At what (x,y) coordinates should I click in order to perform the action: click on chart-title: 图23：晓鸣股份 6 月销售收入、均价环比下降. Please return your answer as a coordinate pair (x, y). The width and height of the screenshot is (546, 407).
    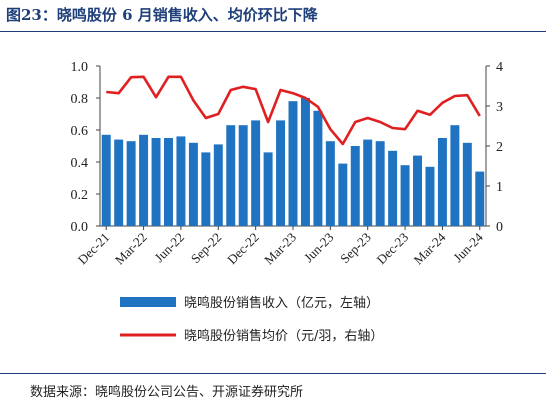
    Looking at the image, I should click on (162, 15).